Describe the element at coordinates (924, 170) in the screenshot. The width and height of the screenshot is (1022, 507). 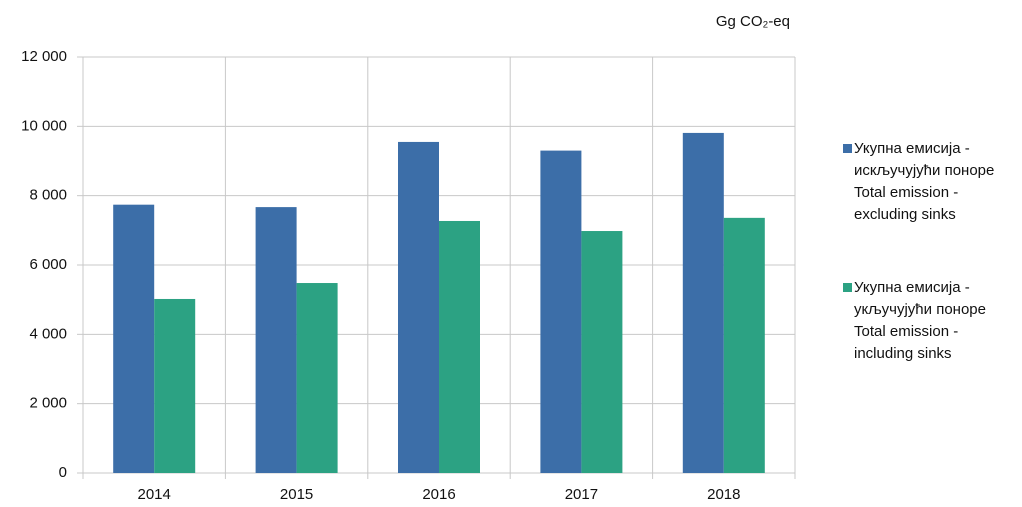
I see `legend-line: искључујући поноре` at that location.